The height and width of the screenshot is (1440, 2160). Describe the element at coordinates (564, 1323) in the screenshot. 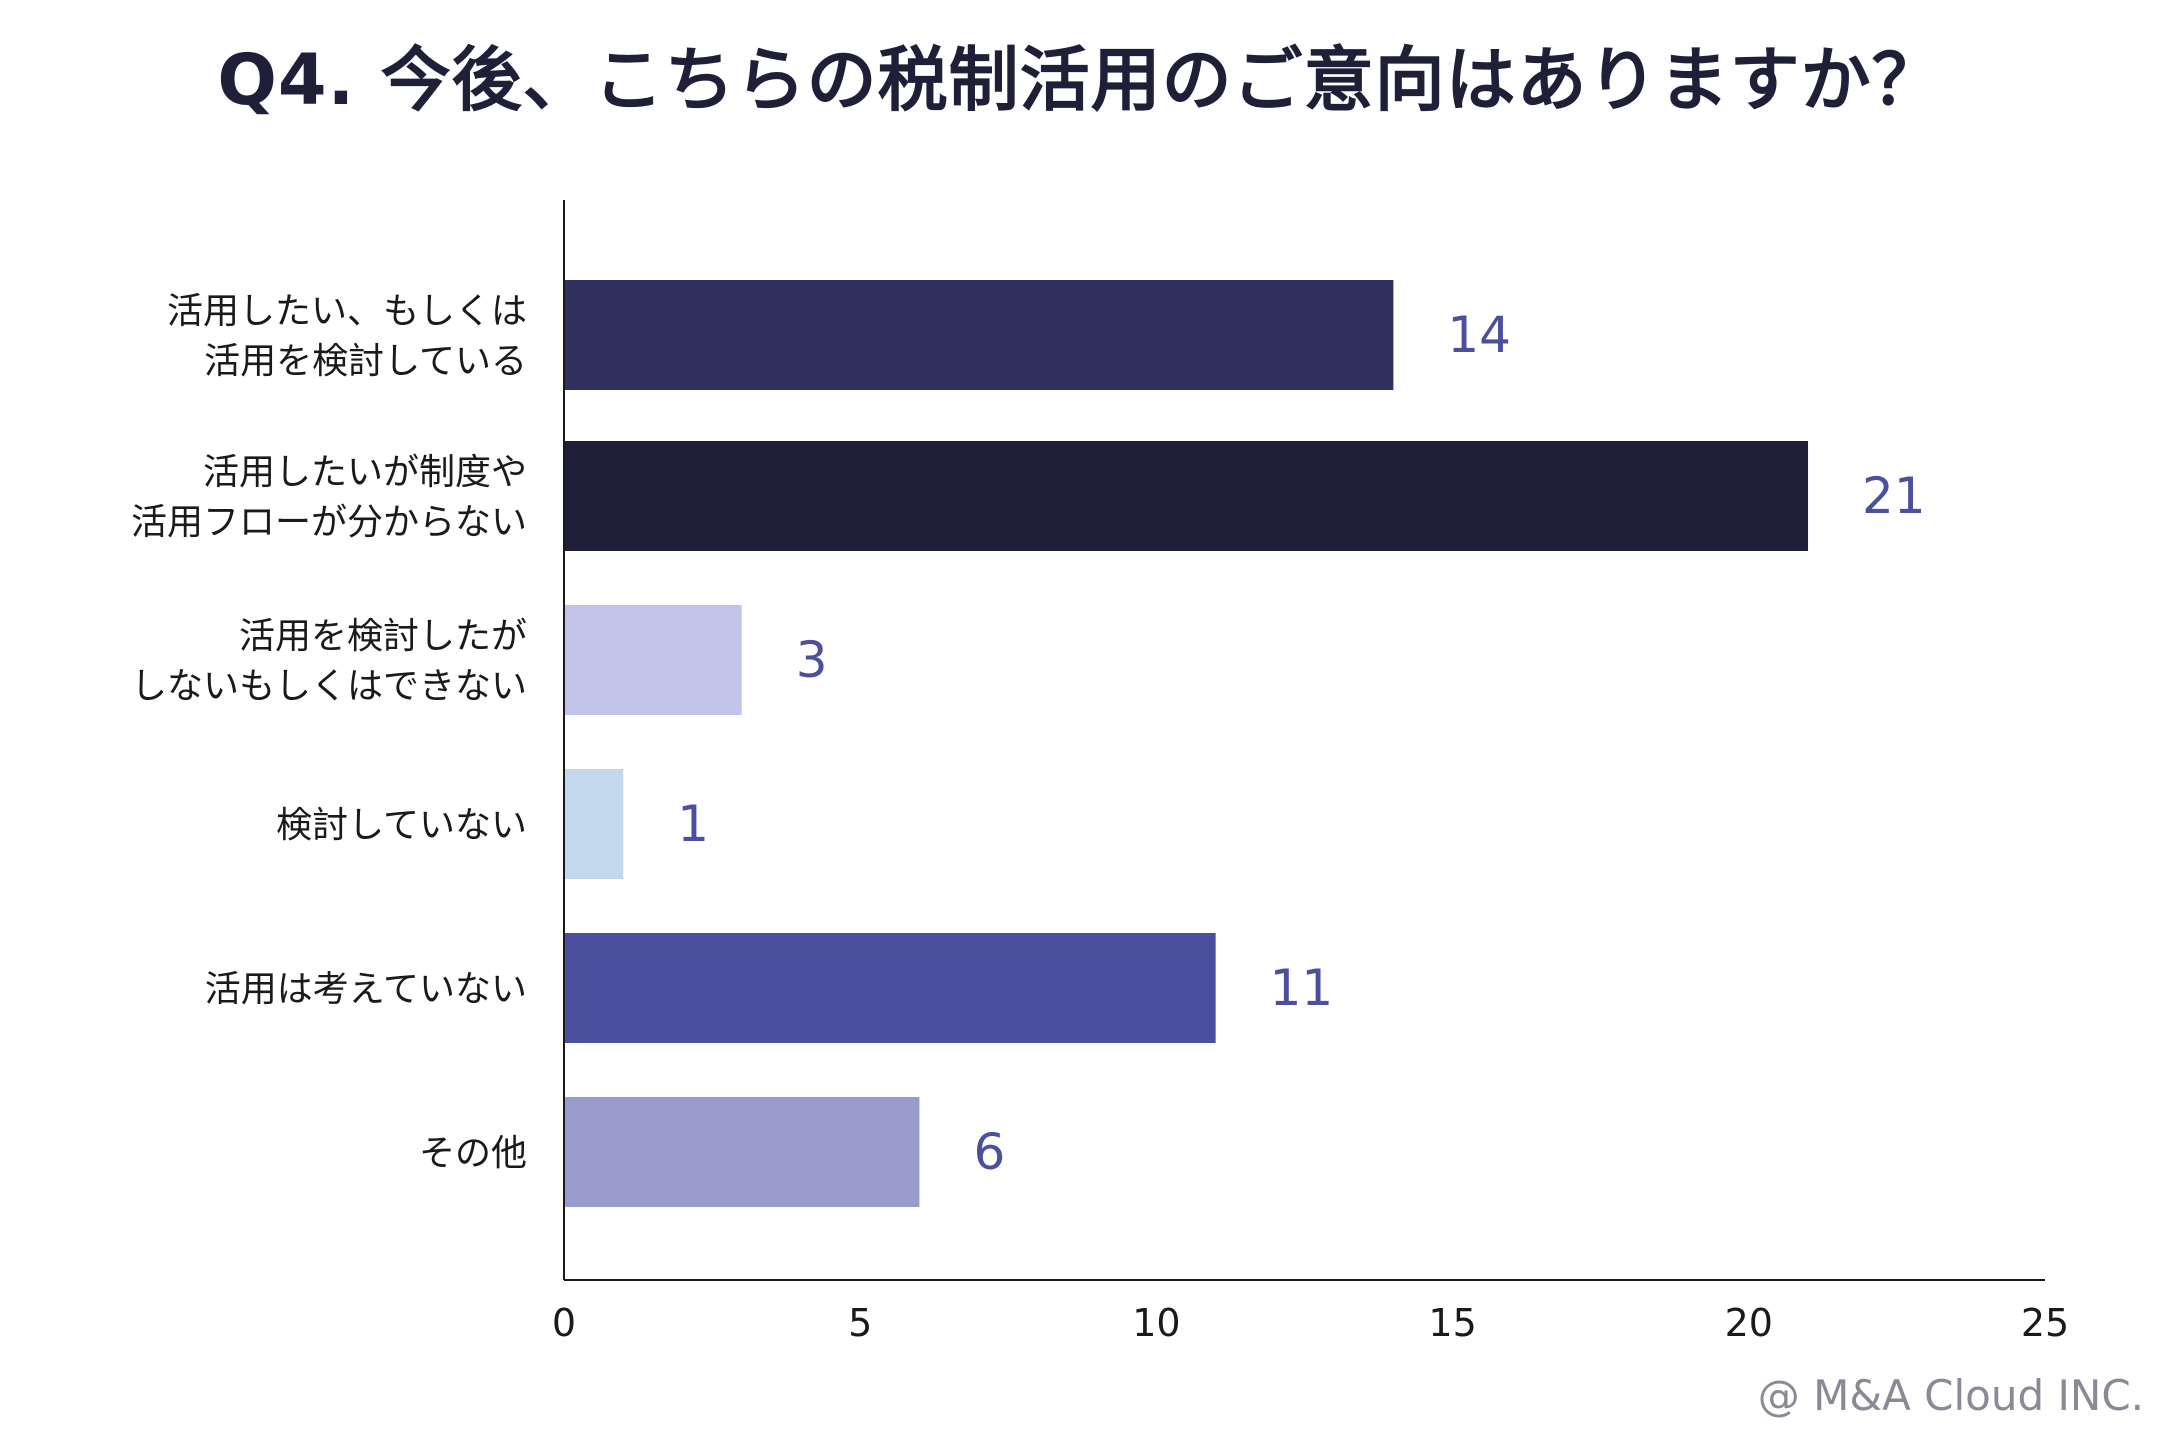

I see `x-tick-label-0: 0` at that location.